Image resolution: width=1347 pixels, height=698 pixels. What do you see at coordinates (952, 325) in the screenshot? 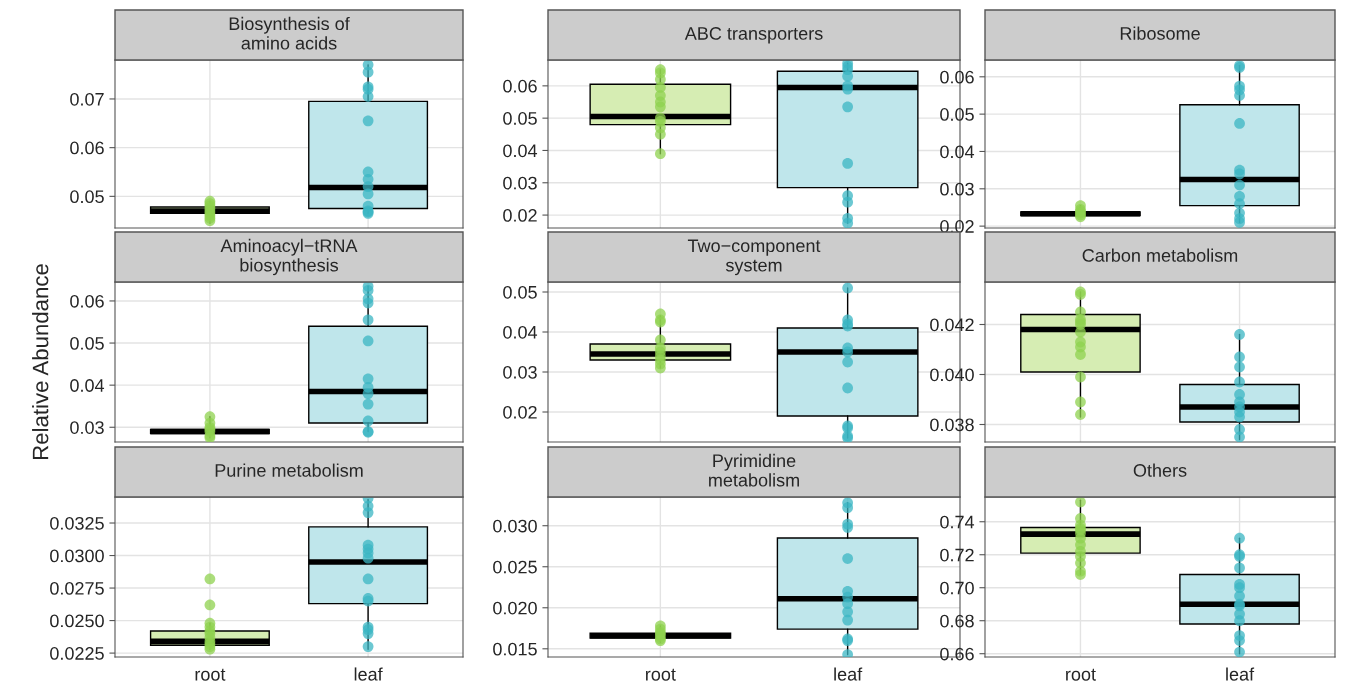
I see `y-tick-label: 0.042` at bounding box center [952, 325].